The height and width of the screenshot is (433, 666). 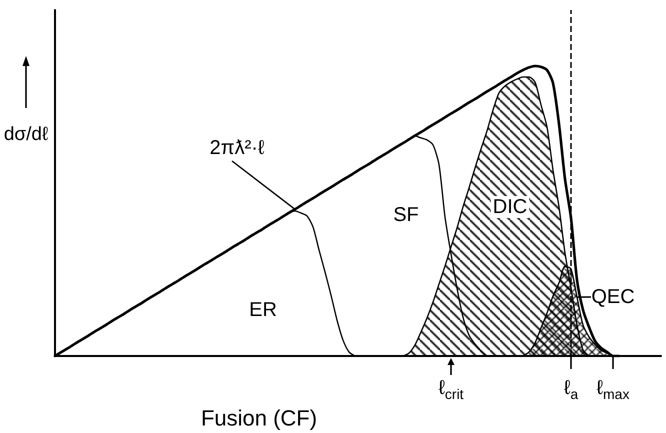 What do you see at coordinates (263, 310) in the screenshot?
I see `text: ER` at bounding box center [263, 310].